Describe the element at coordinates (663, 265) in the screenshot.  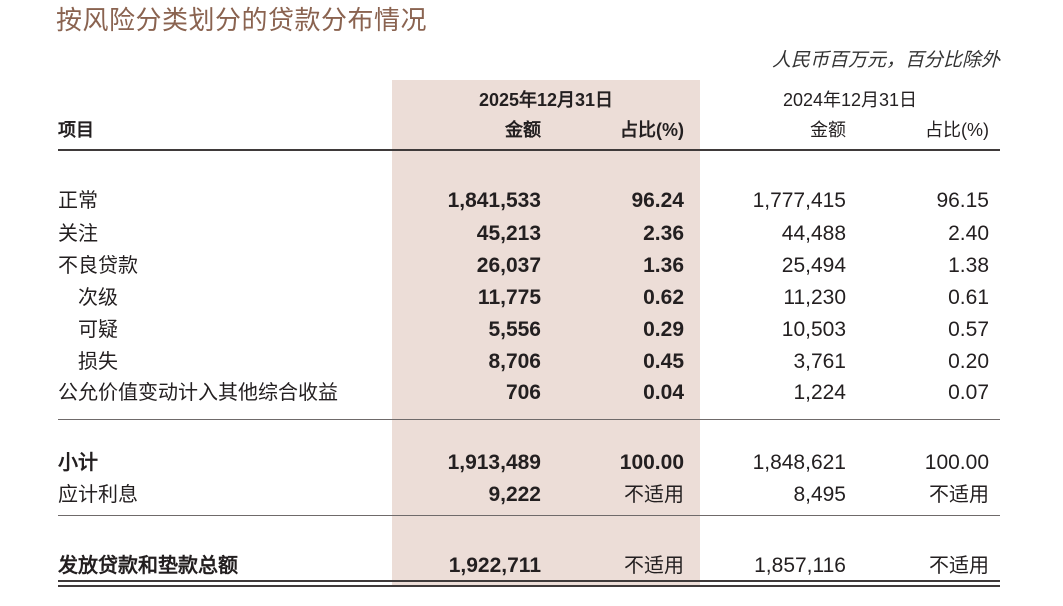
I see `ratio-2025: 1.36` at that location.